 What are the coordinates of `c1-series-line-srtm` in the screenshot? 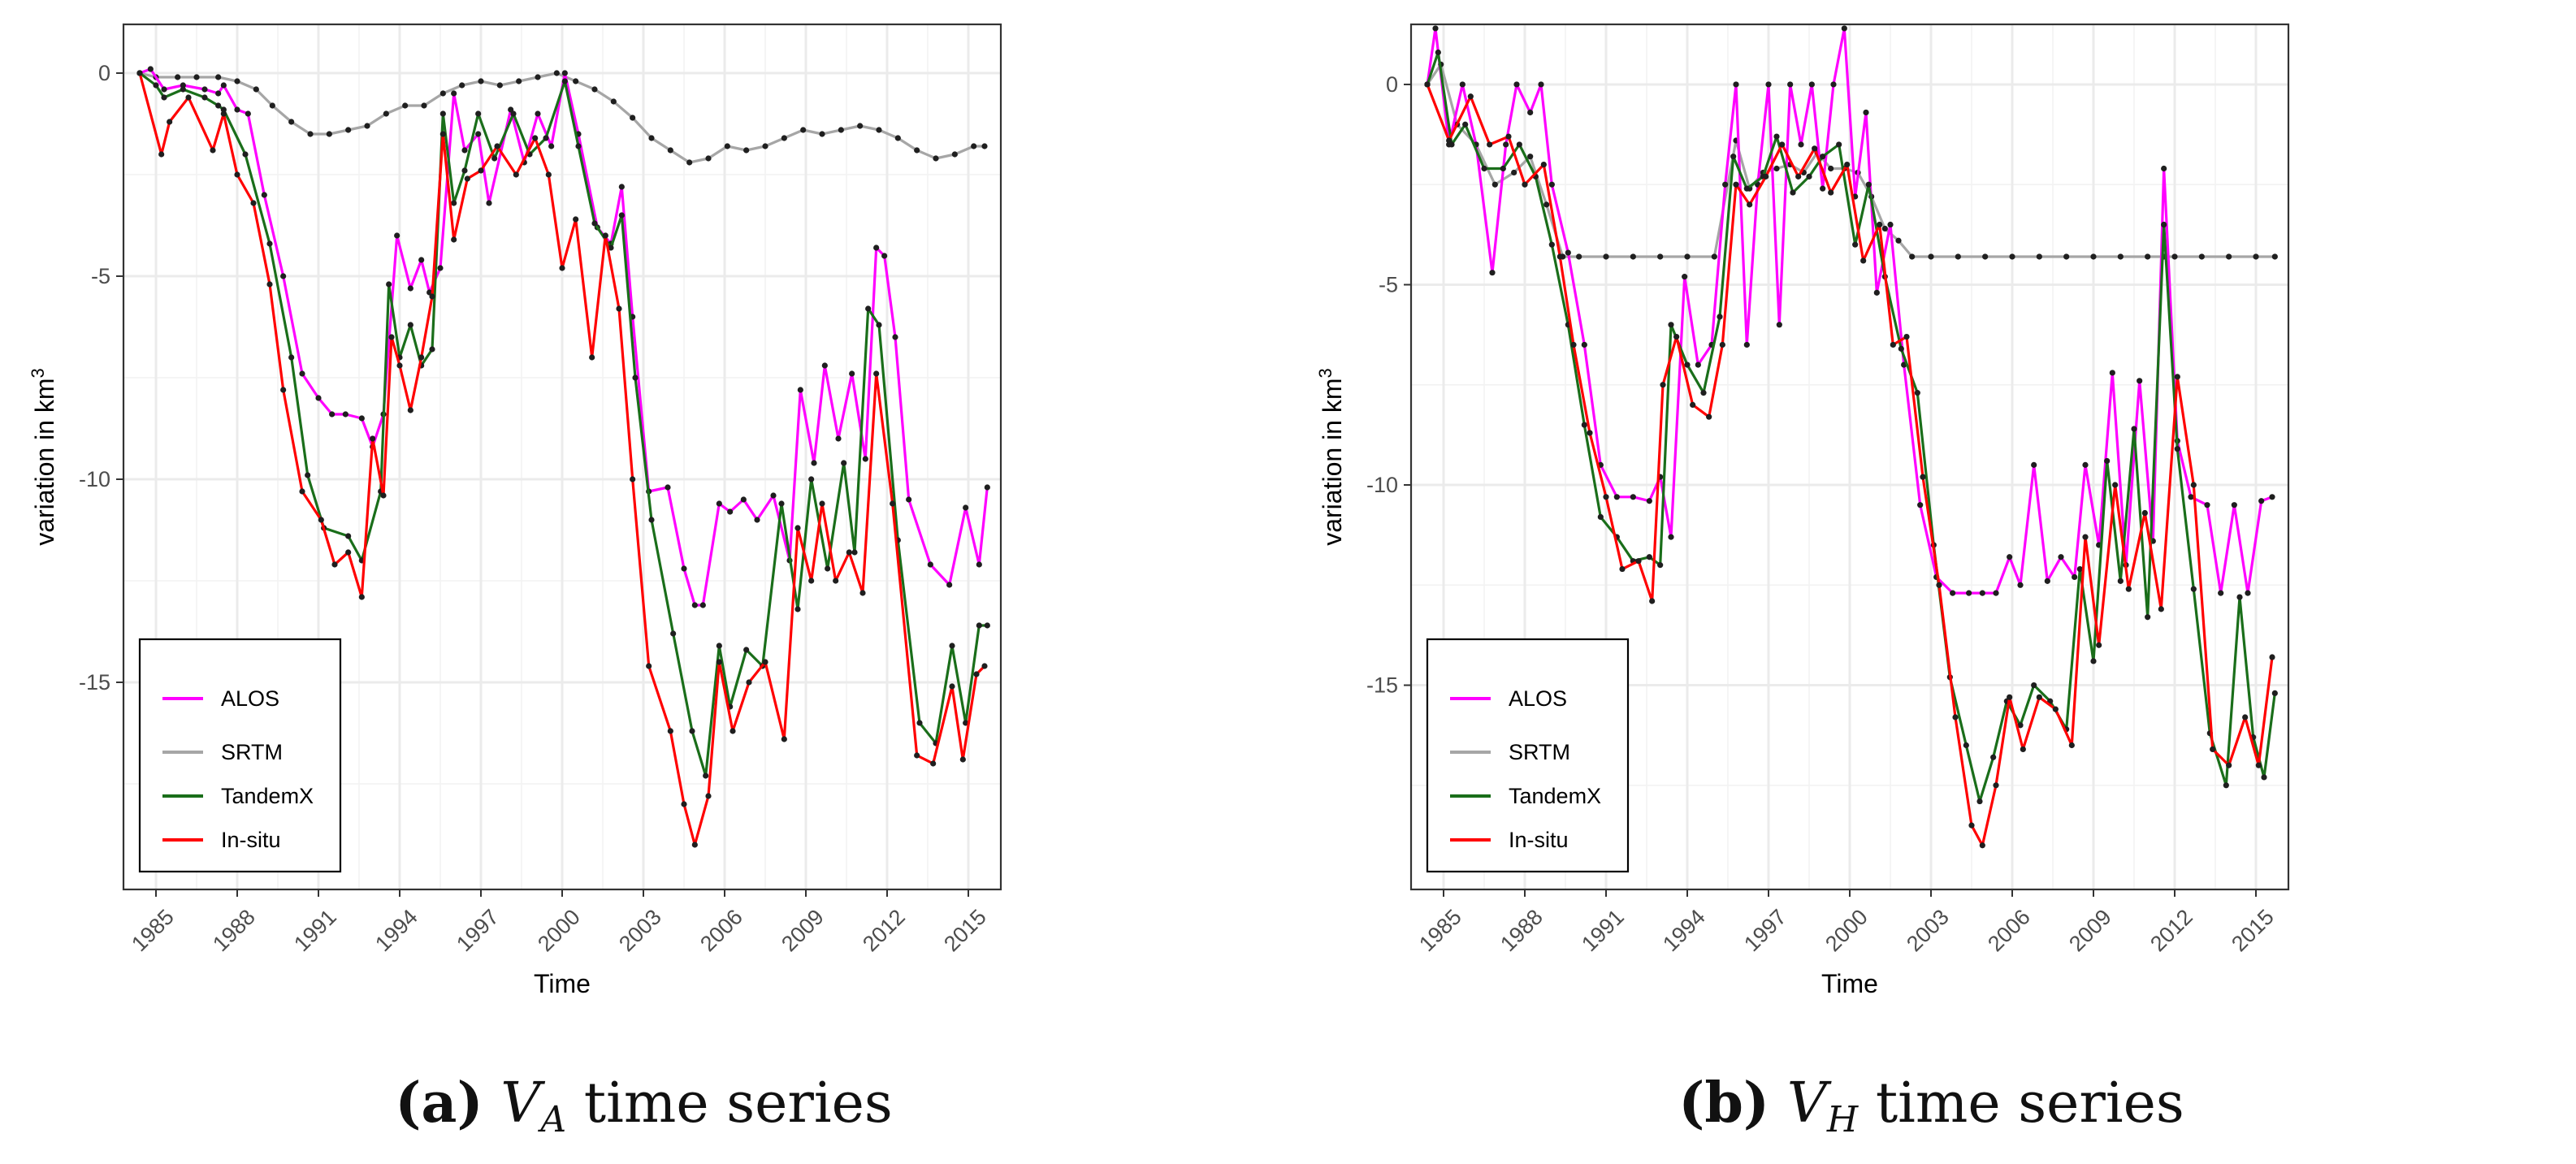 It's located at (1851, 161).